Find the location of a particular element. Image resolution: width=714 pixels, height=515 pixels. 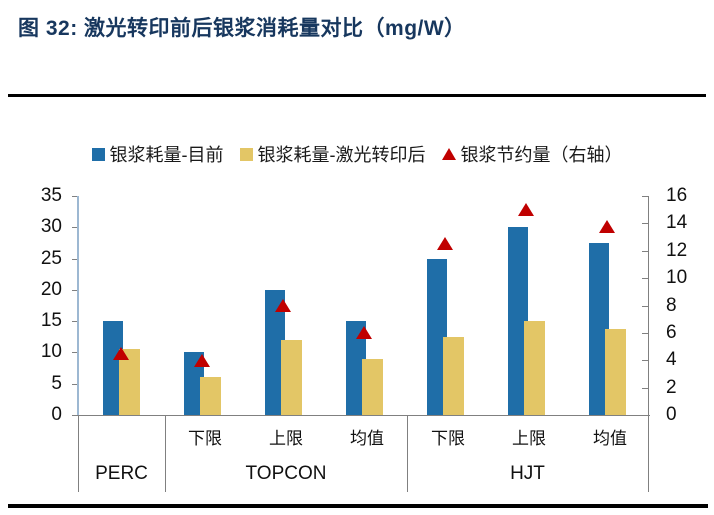

red-triangle-swatch-icon is located at coordinates (448, 154).